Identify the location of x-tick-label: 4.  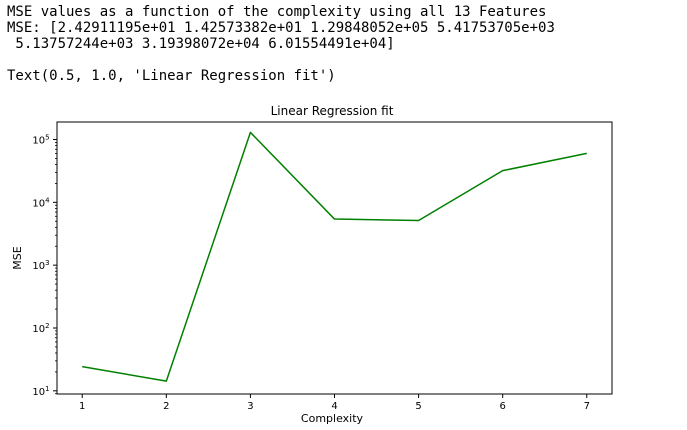
(334, 406).